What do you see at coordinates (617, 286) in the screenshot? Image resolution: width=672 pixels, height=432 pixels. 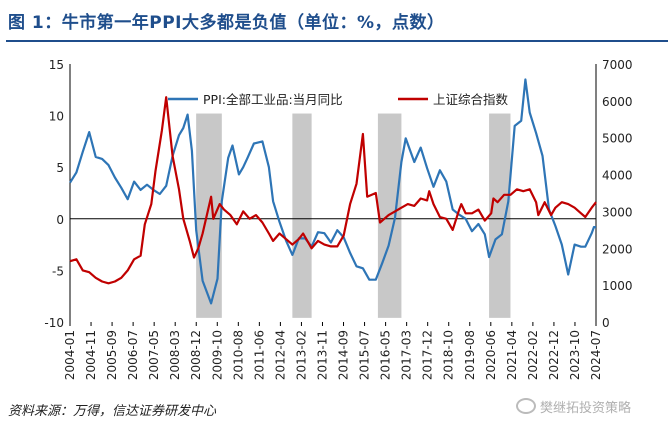 I see `y-right-tick-label: 1000` at bounding box center [617, 286].